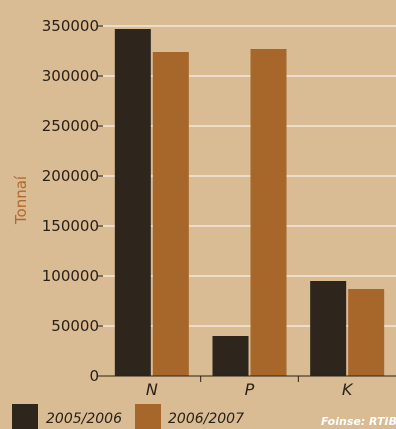 This screenshot has width=396, height=429. Describe the element at coordinates (70, 226) in the screenshot. I see `y-tick-label: 150000` at that location.